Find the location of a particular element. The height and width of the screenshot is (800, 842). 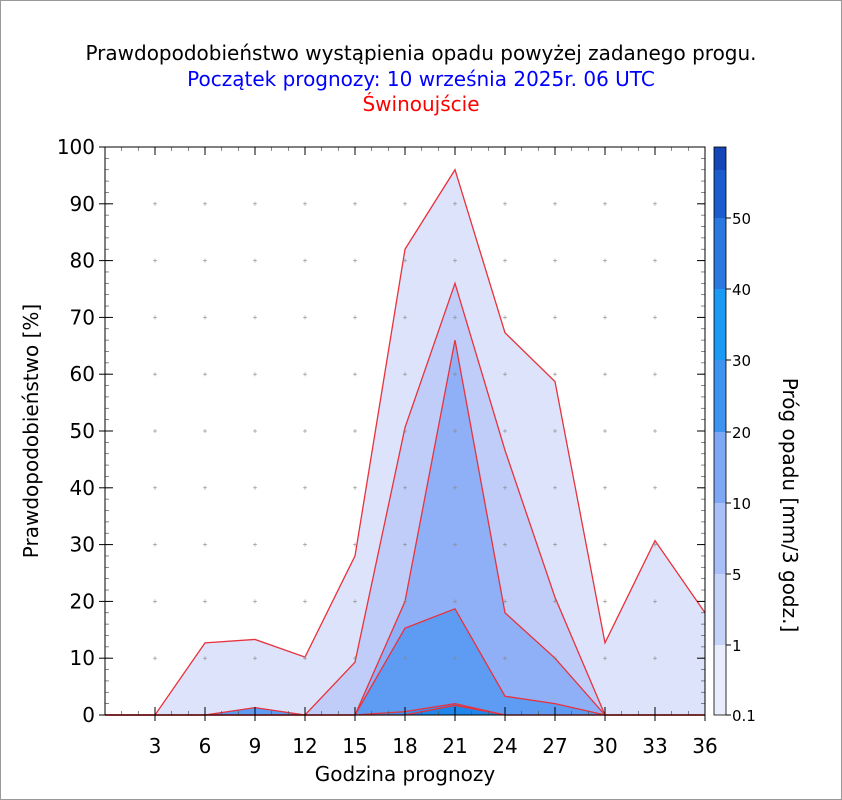

y-tick-label: 0 is located at coordinates (88, 715).